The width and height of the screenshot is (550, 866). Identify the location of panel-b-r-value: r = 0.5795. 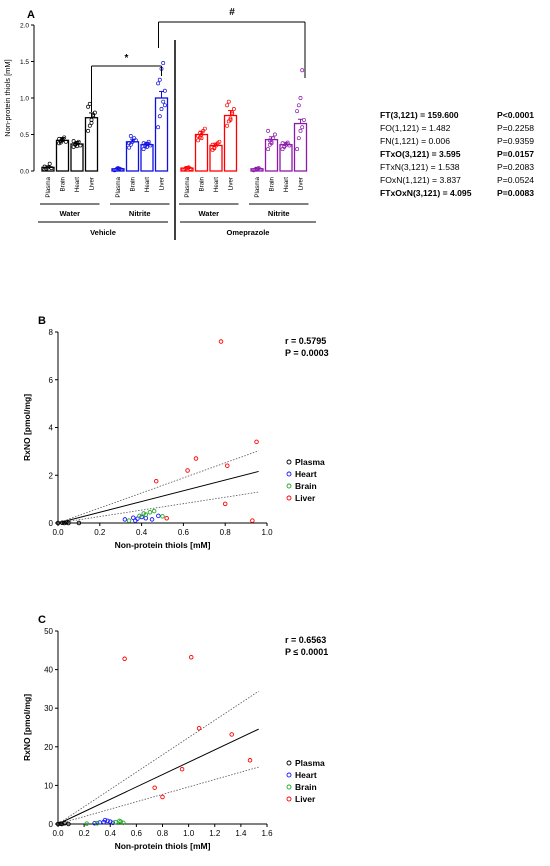
(305, 341).